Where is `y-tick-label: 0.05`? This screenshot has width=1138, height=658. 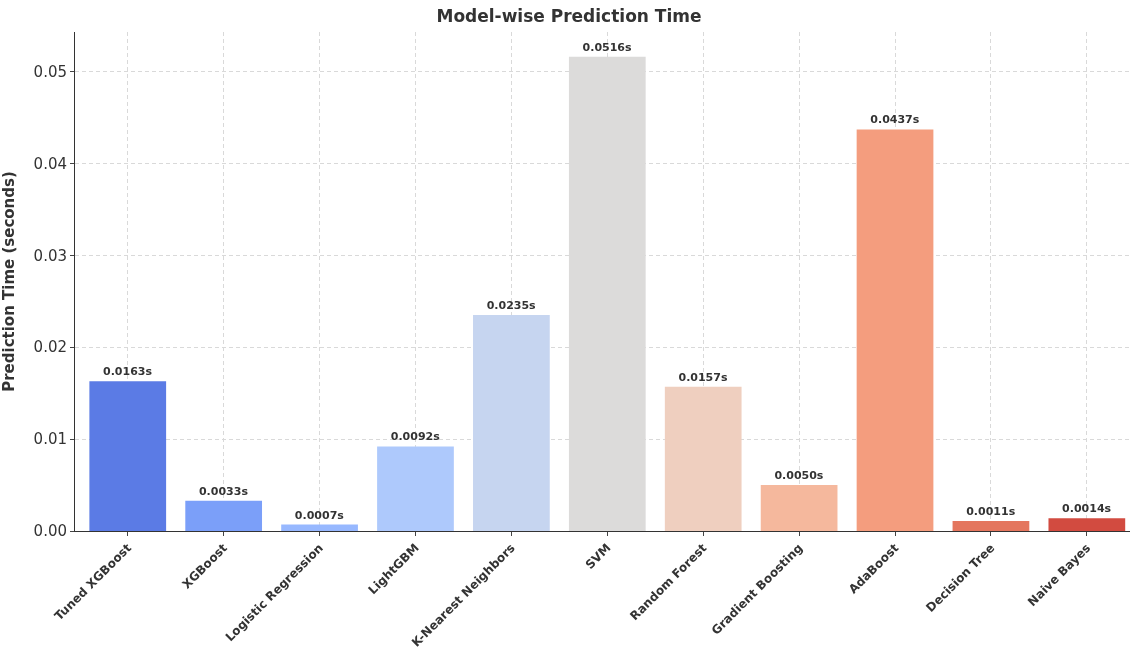 y-tick-label: 0.05 is located at coordinates (50, 71).